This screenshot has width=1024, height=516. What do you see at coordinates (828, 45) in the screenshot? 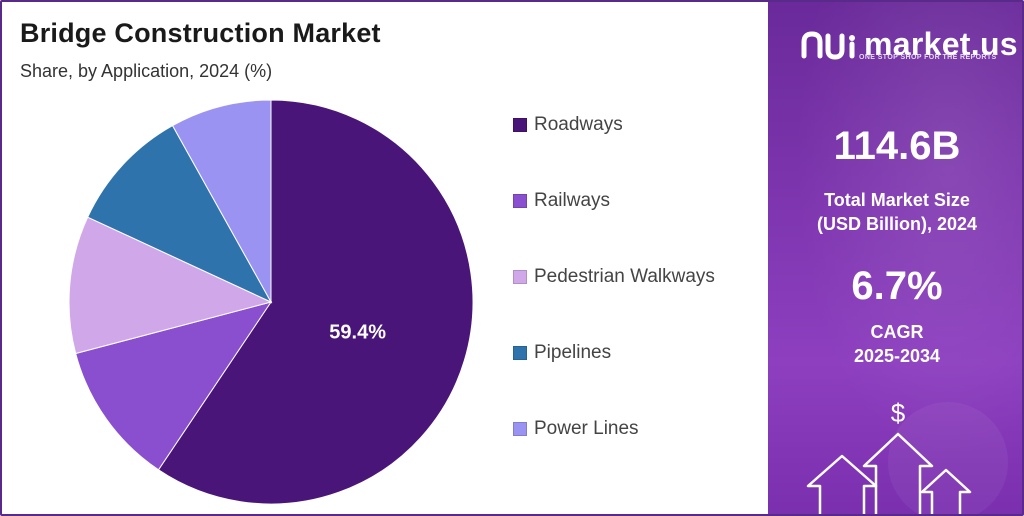
I see `market-us-logo-icon` at bounding box center [828, 45].